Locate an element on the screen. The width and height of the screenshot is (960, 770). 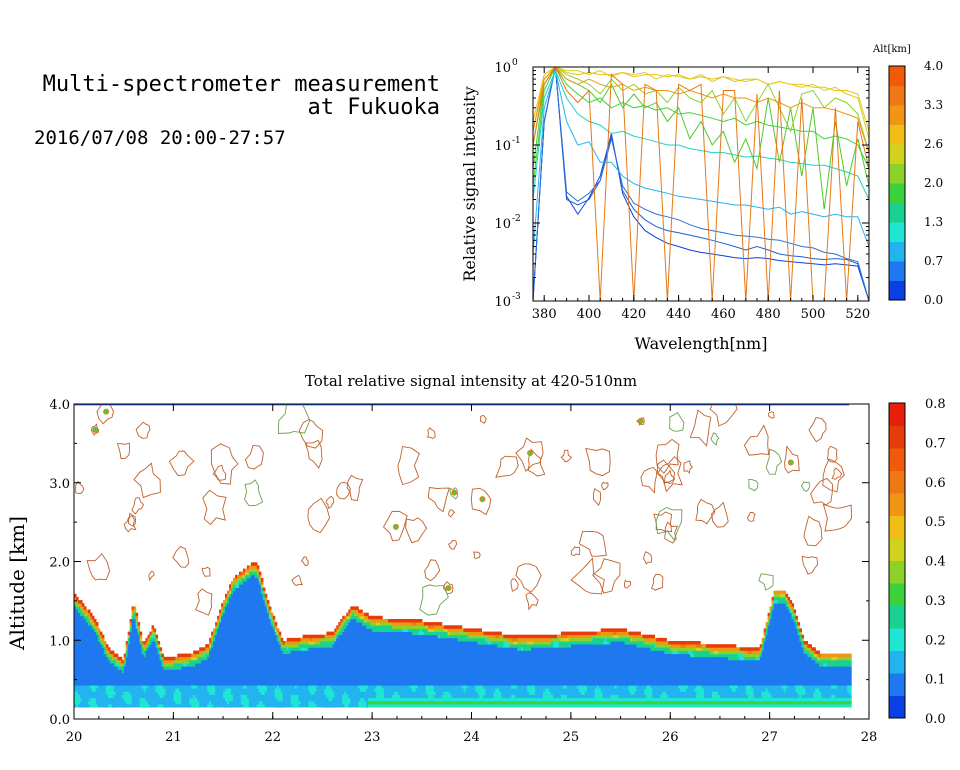
heatmap-x-tick-label: 24 is located at coordinates (471, 737).